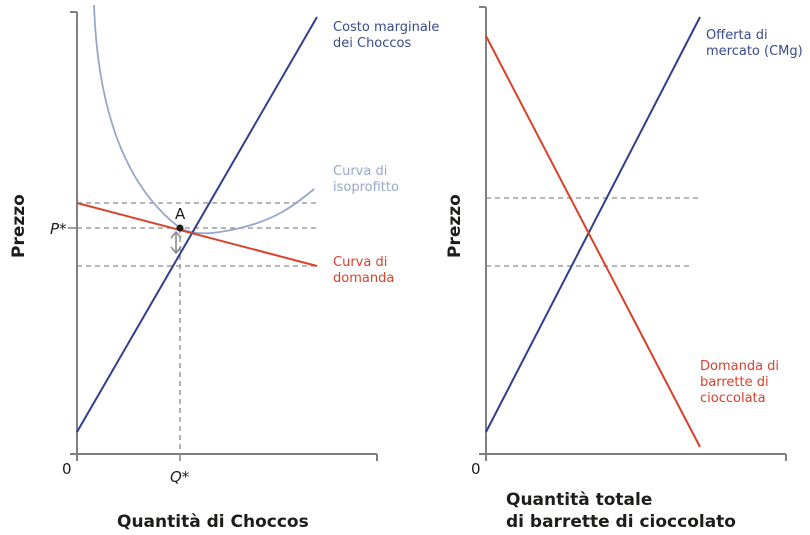  I want to click on point-a-label: A, so click(180, 214).